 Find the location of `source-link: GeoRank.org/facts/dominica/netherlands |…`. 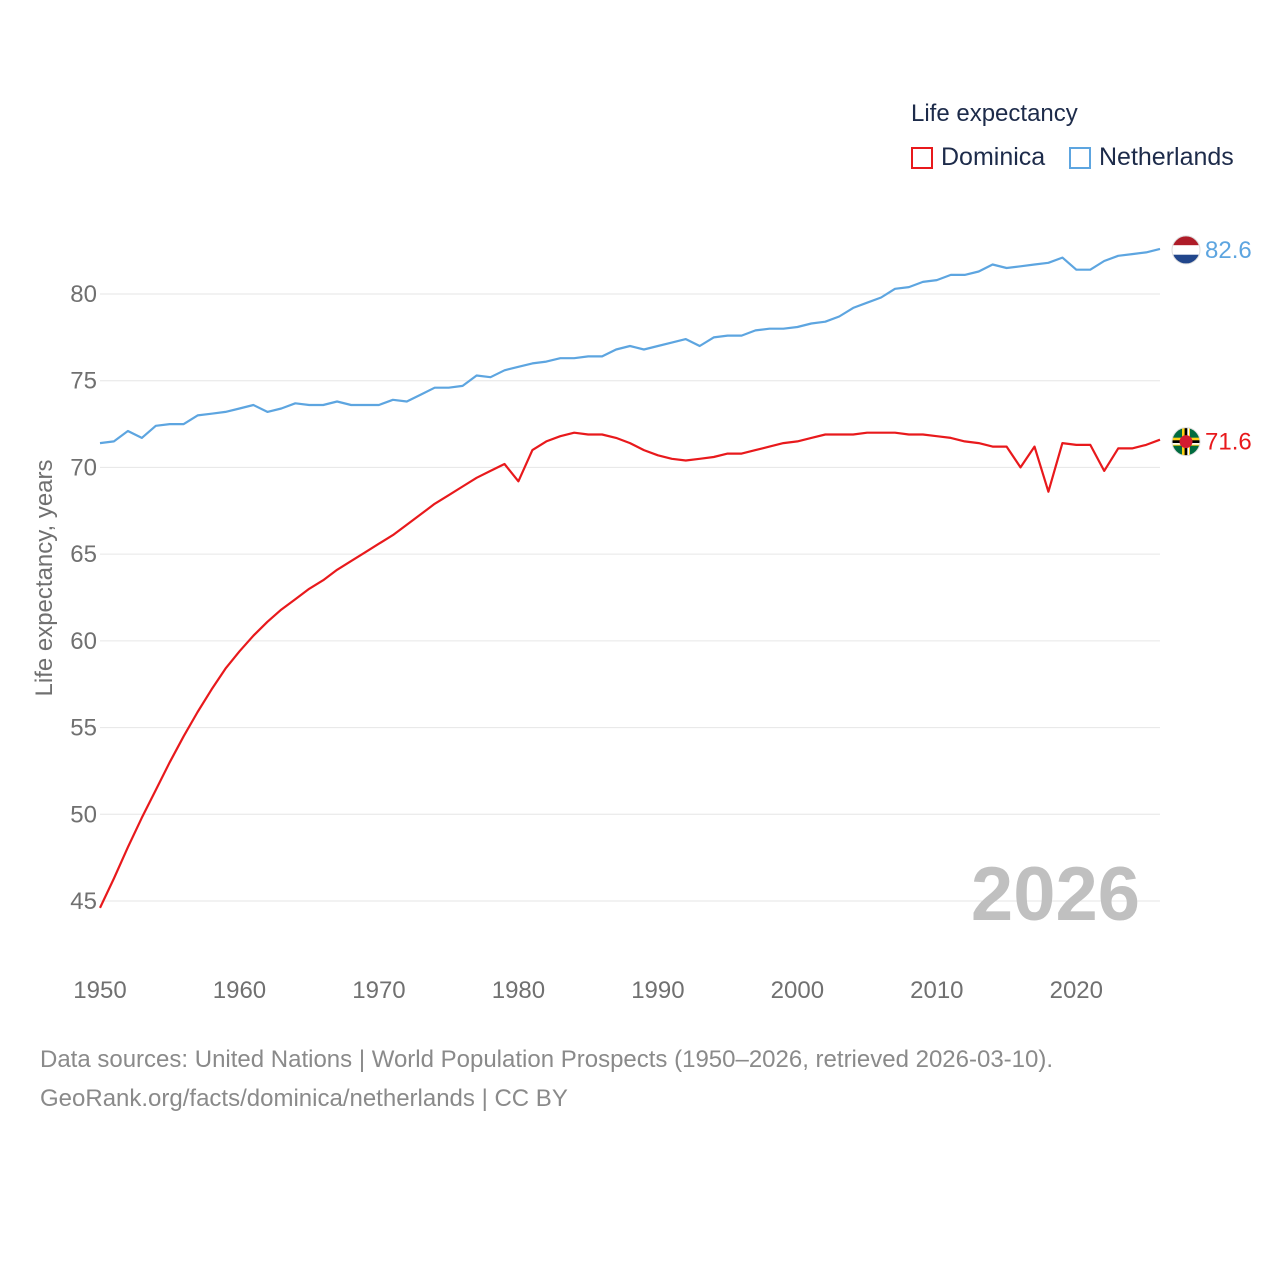

source-link: GeoRank.org/facts/dominica/netherlands |… is located at coordinates (304, 1098).